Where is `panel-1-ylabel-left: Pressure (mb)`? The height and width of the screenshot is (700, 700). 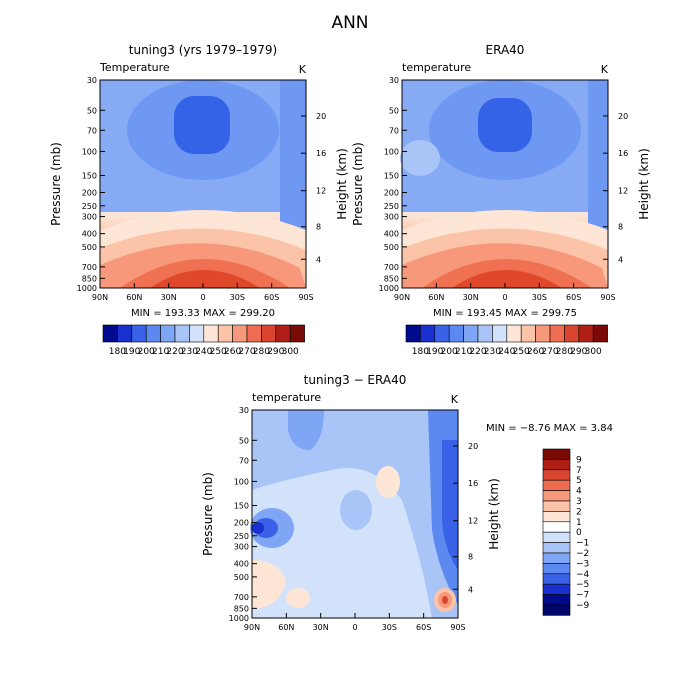 panel-1-ylabel-left: Pressure (mb) is located at coordinates (56, 184).